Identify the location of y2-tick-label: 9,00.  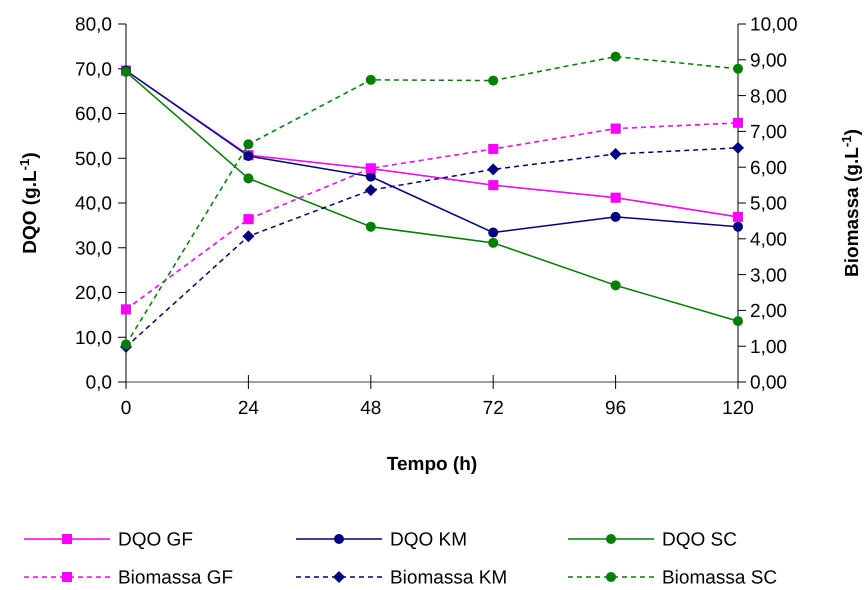
(768, 61).